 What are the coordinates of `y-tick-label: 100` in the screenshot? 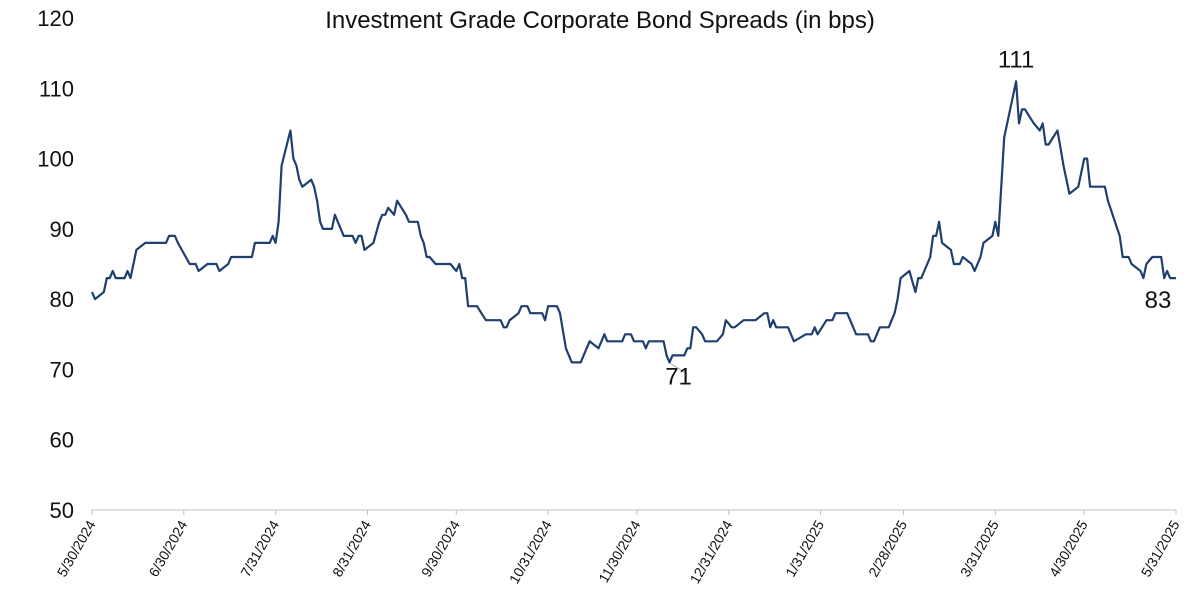 It's located at (55, 159).